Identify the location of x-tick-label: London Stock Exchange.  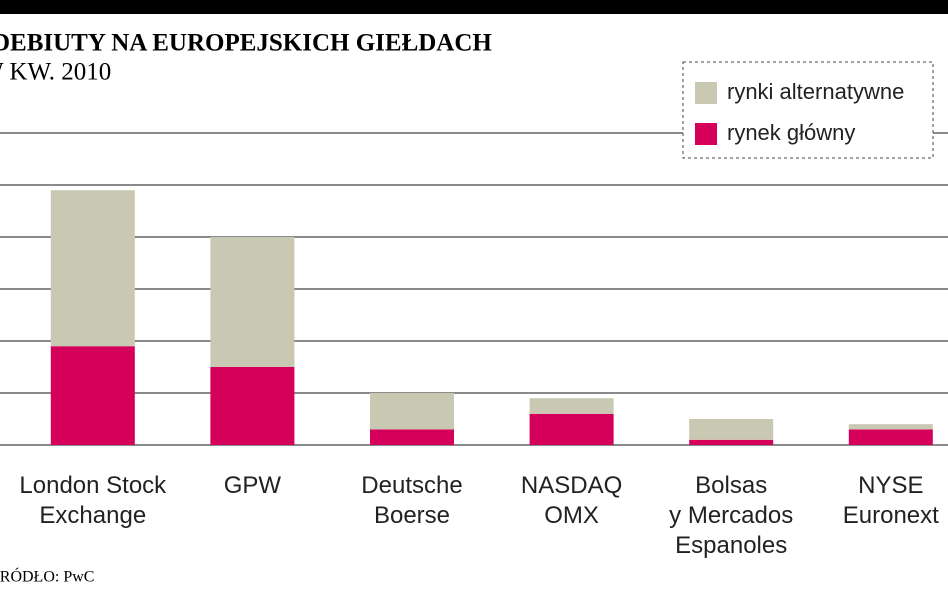
(93, 500).